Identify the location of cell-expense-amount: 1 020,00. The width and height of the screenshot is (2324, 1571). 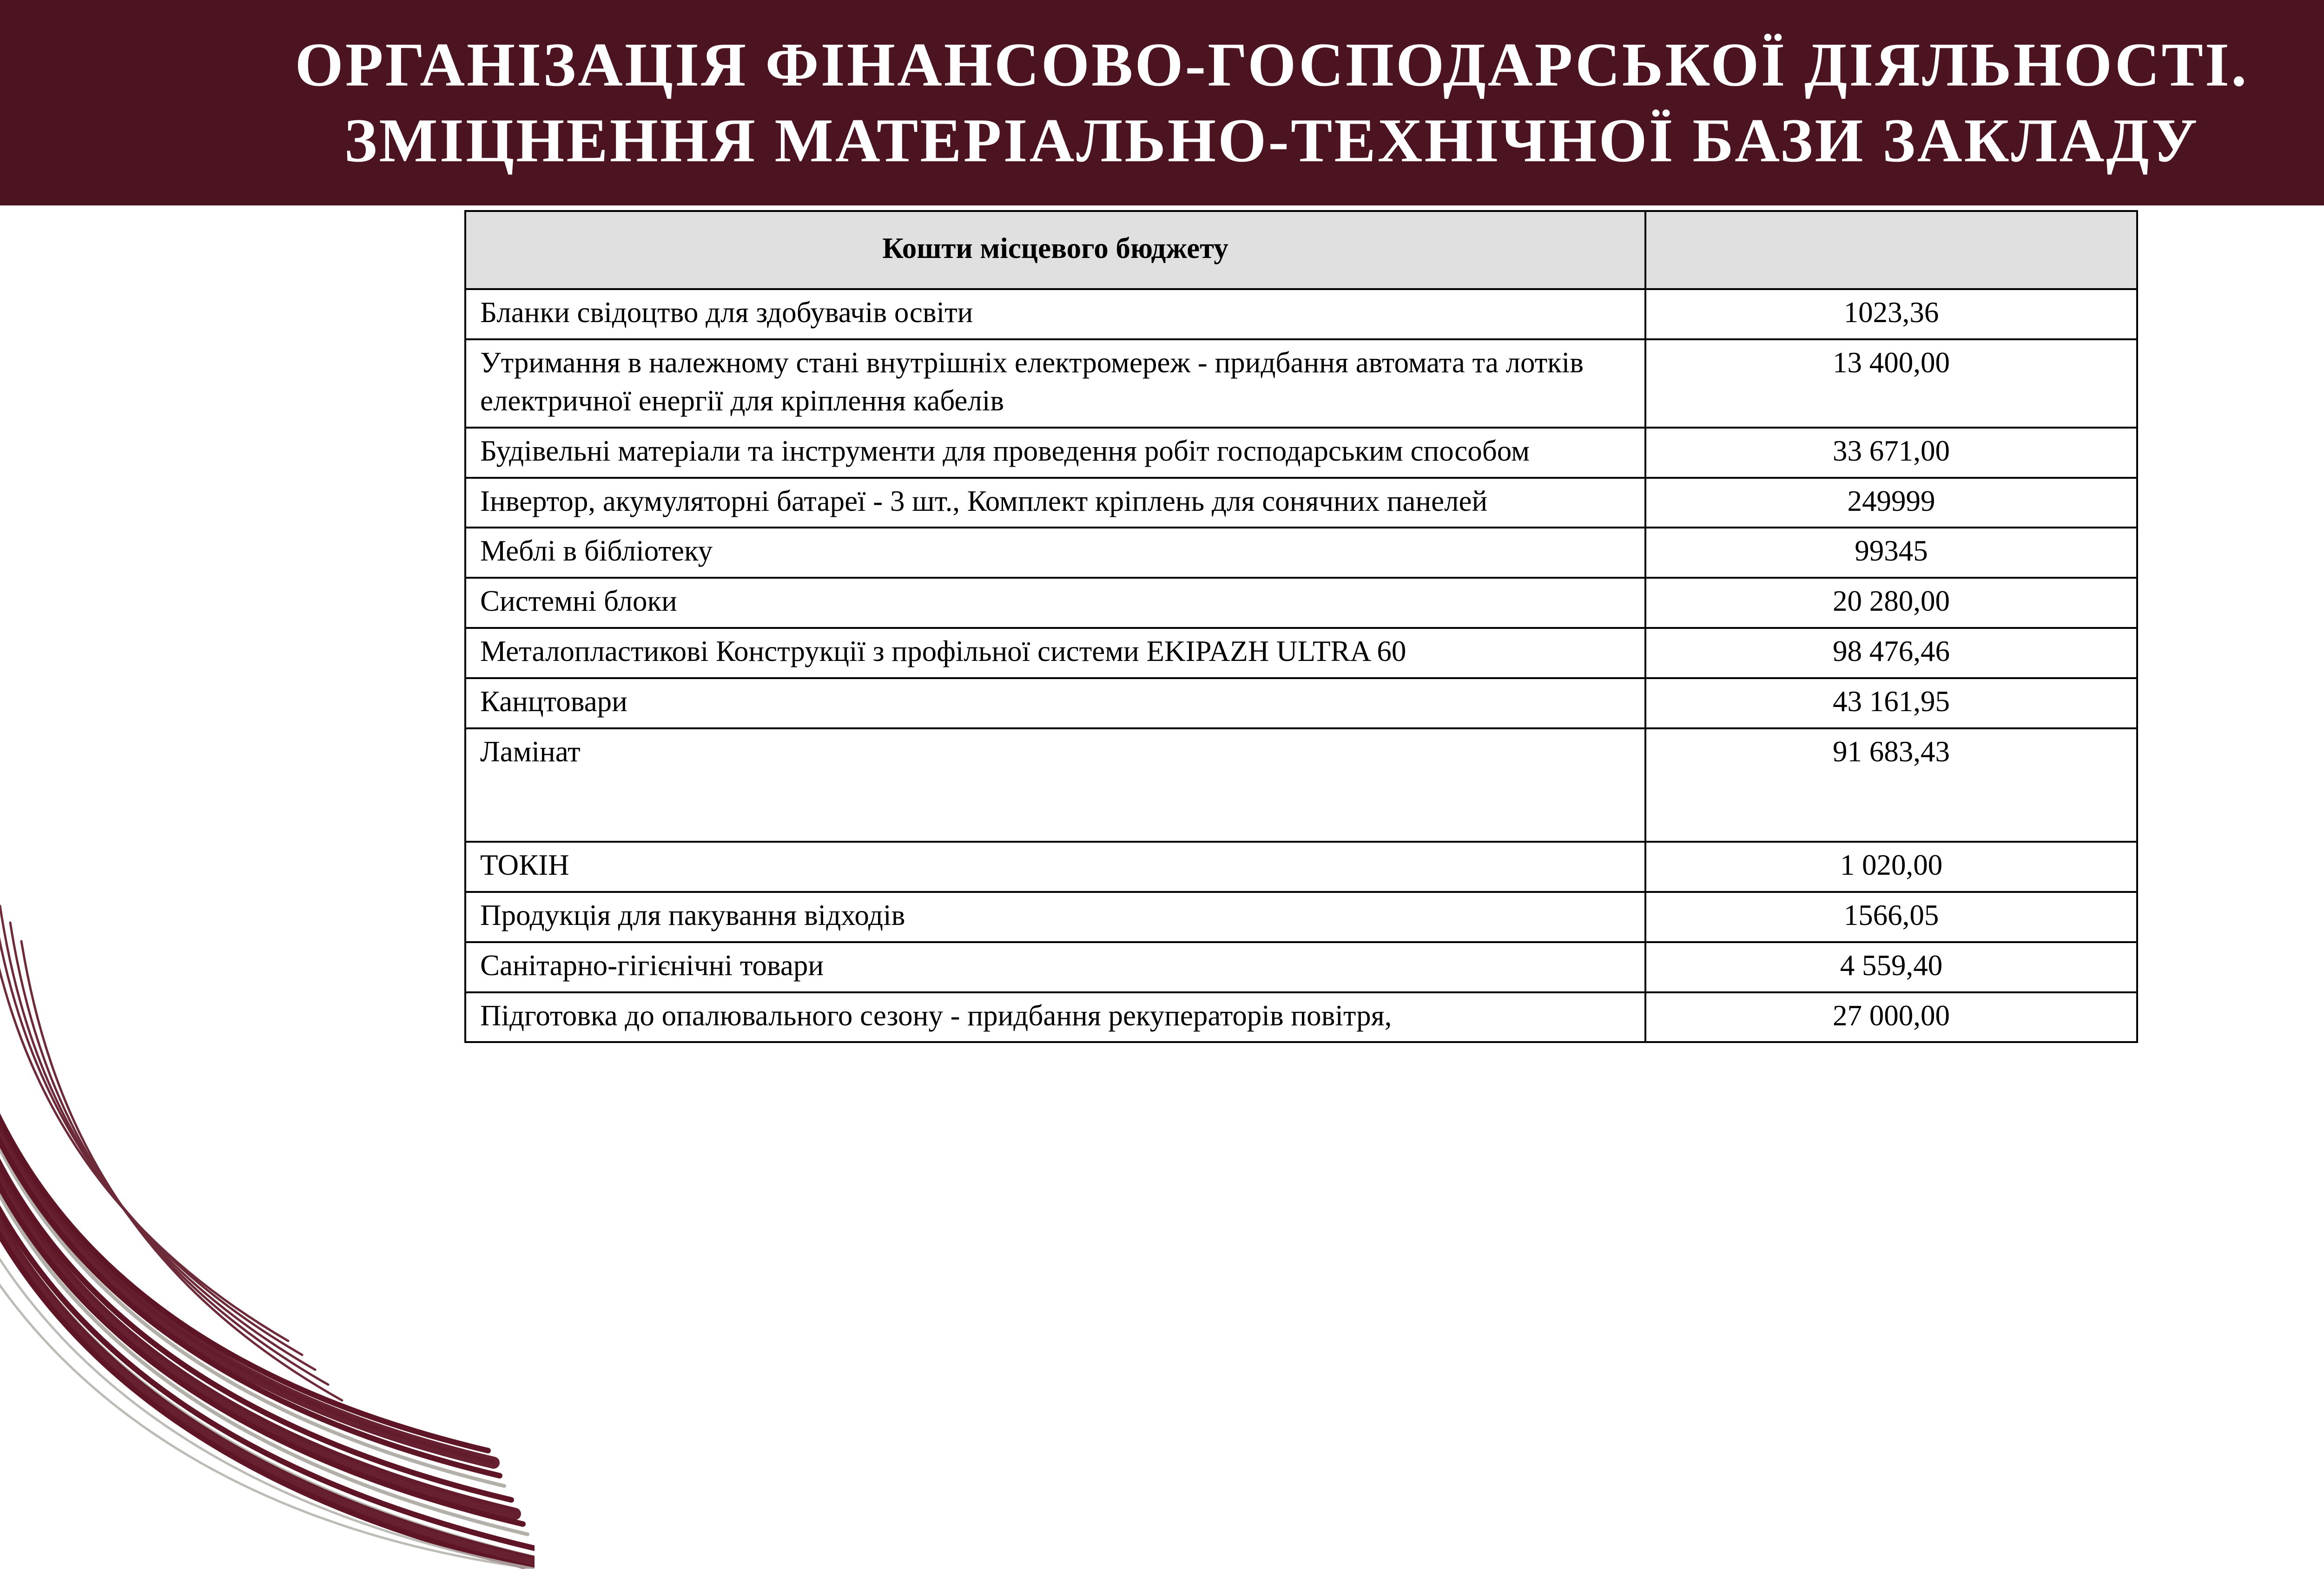
(1891, 866).